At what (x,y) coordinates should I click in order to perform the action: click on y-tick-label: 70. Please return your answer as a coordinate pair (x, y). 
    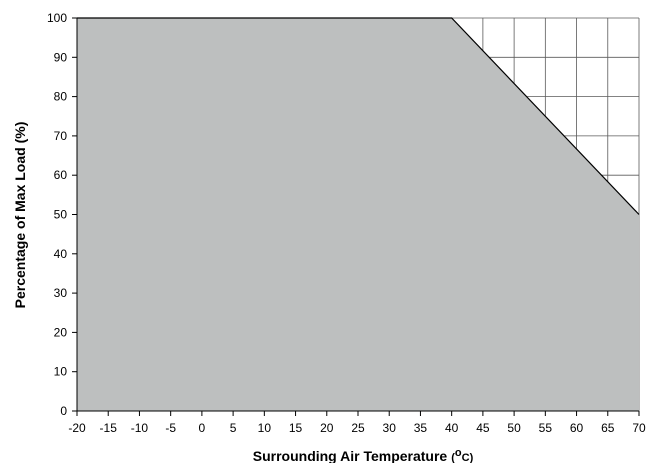
    Looking at the image, I should click on (61, 136).